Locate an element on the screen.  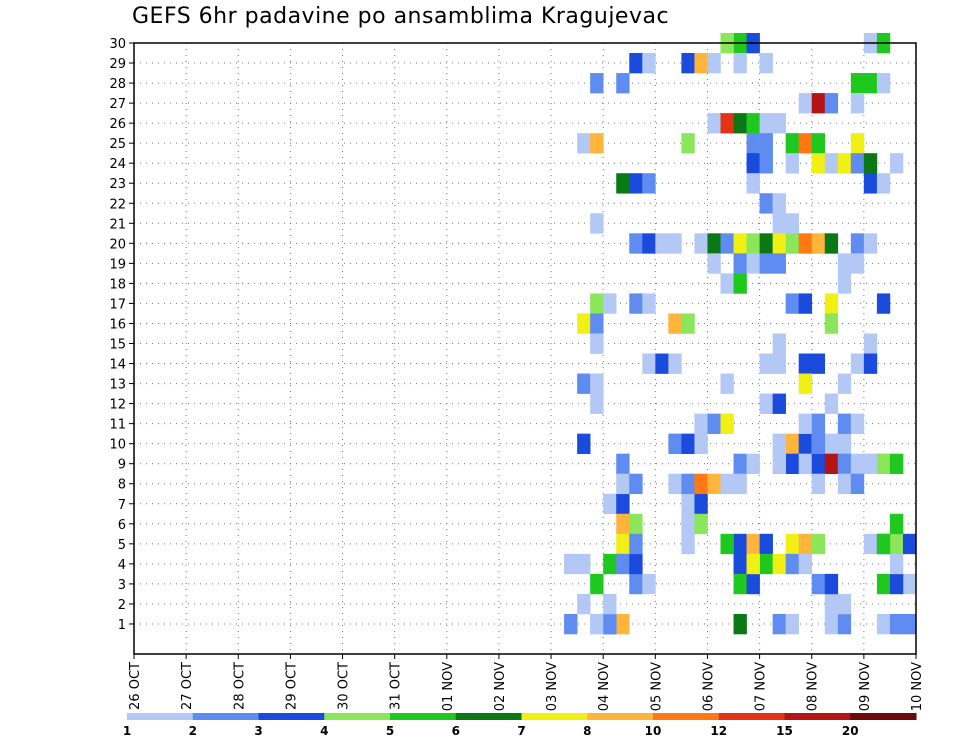
legend-label: 2 is located at coordinates (193, 731).